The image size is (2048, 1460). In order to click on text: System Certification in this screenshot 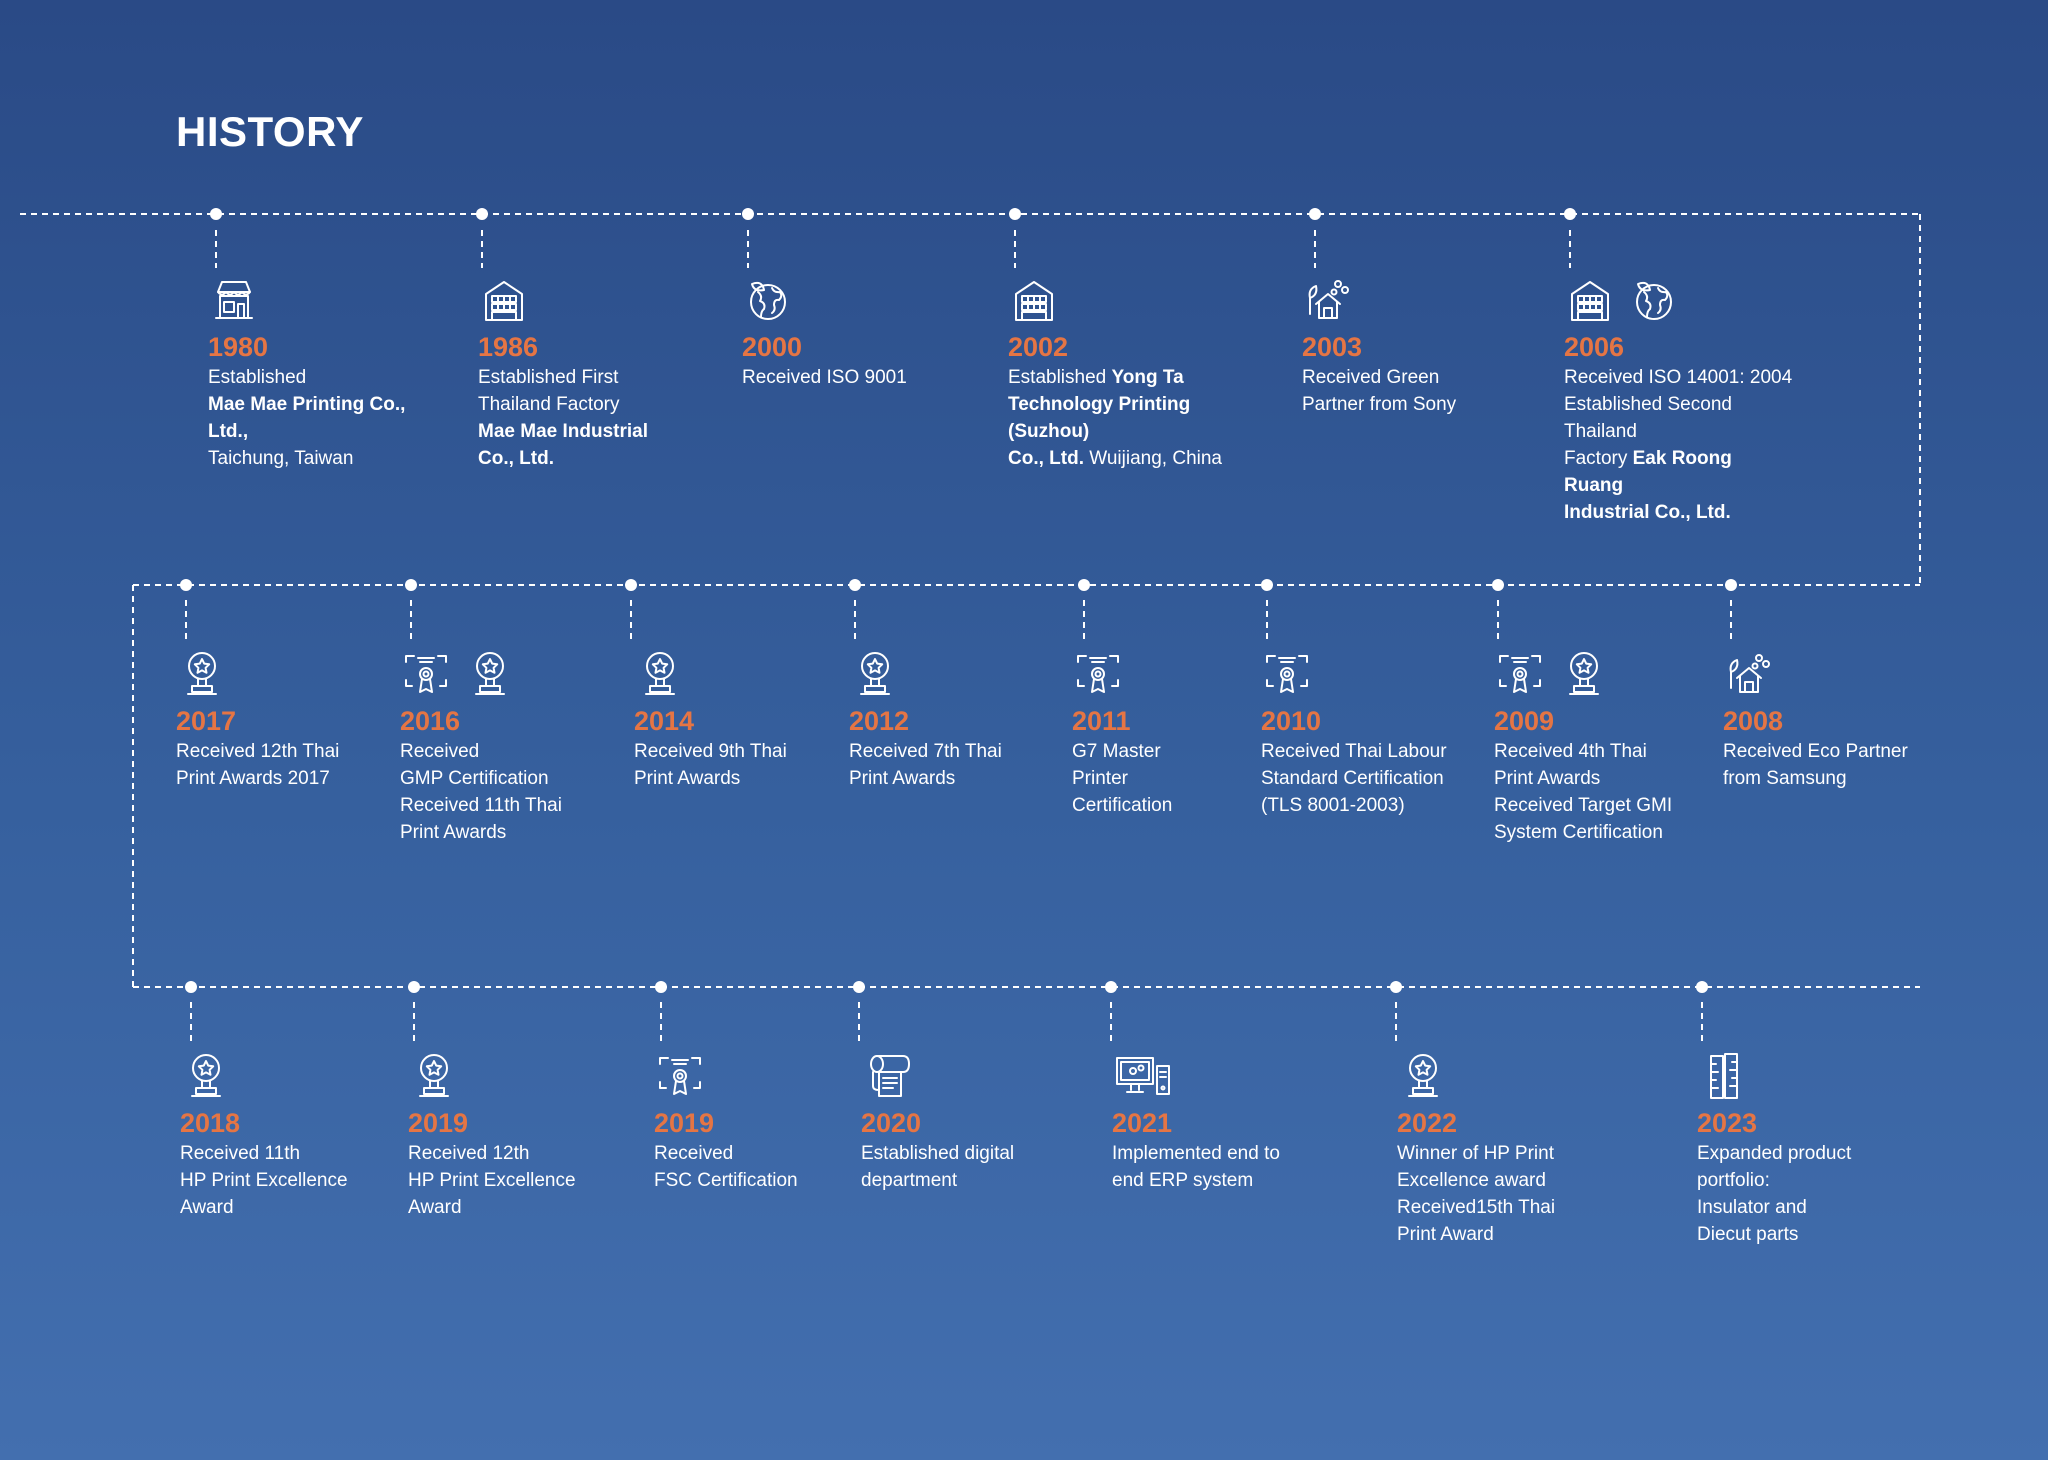, I will do `click(1578, 832)`.